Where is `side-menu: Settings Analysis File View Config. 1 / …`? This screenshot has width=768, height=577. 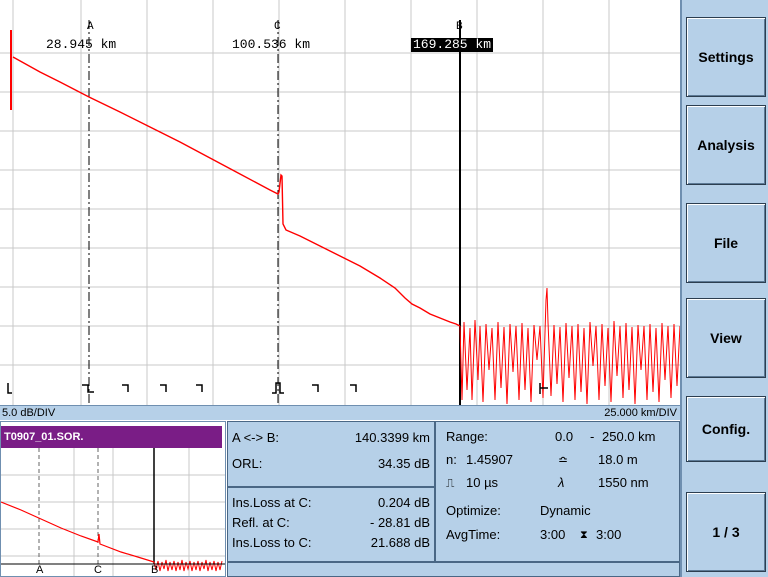
side-menu: Settings Analysis File View Config. 1 / … is located at coordinates (724, 288).